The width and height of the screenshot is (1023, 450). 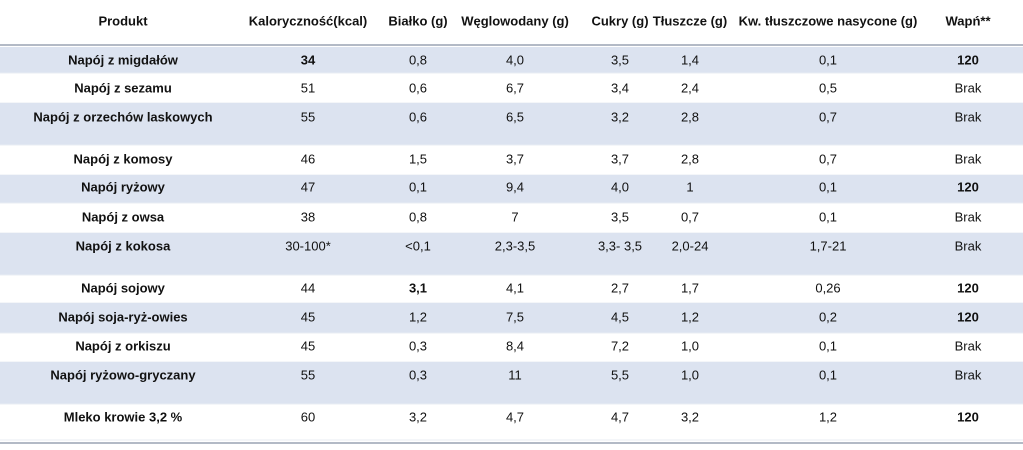 What do you see at coordinates (515, 374) in the screenshot?
I see `cell-value: 11` at bounding box center [515, 374].